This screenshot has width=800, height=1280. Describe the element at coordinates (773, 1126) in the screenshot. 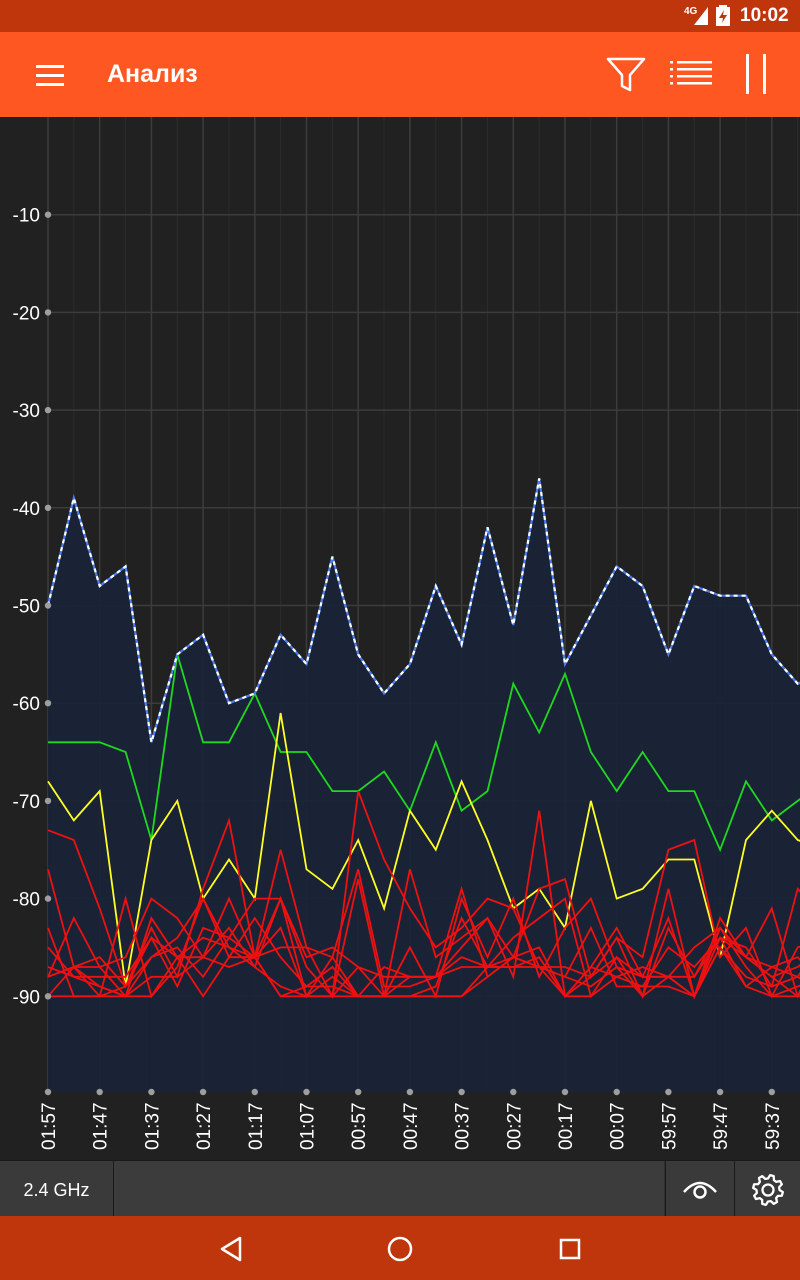

I see `x-tick-label: 59:37` at that location.